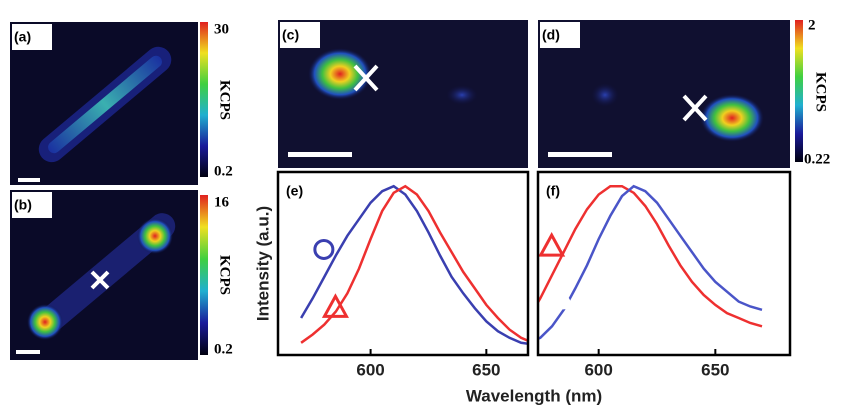 The width and height of the screenshot is (842, 412). I want to click on colorbar-max: 30, so click(221, 29).